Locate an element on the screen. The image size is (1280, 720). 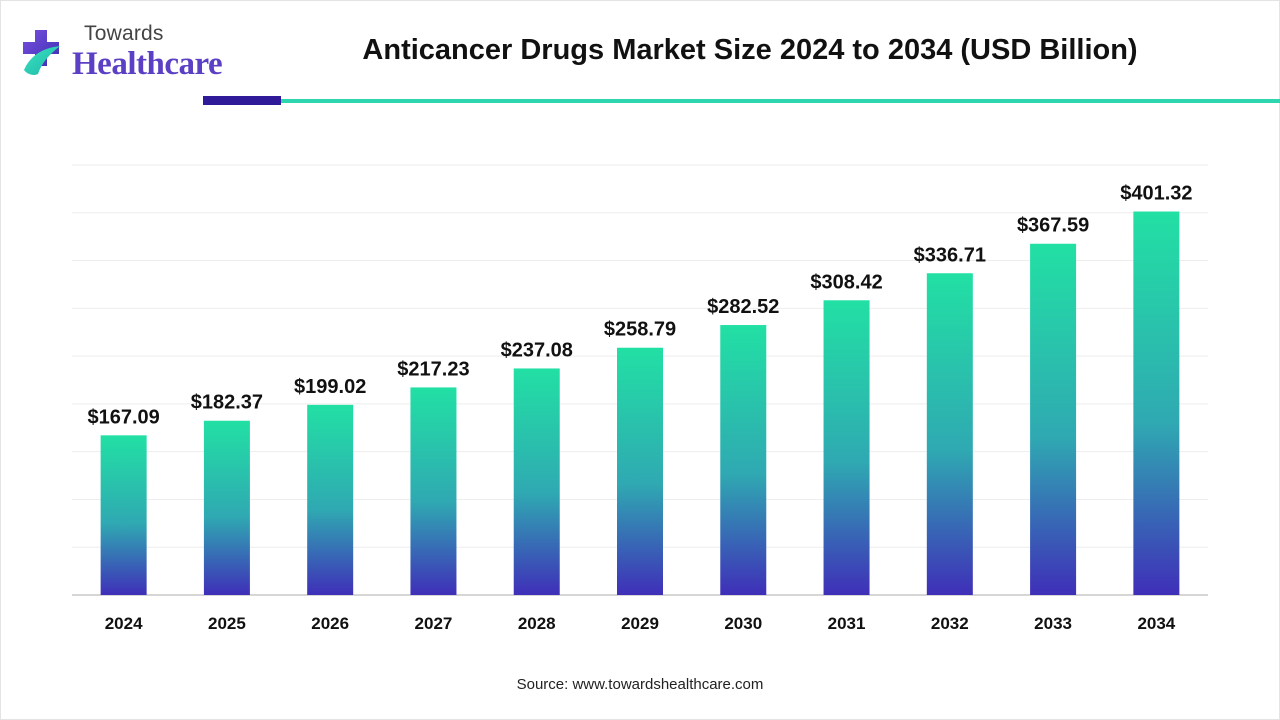
x-tick-label-2030: 2030 is located at coordinates (743, 623).